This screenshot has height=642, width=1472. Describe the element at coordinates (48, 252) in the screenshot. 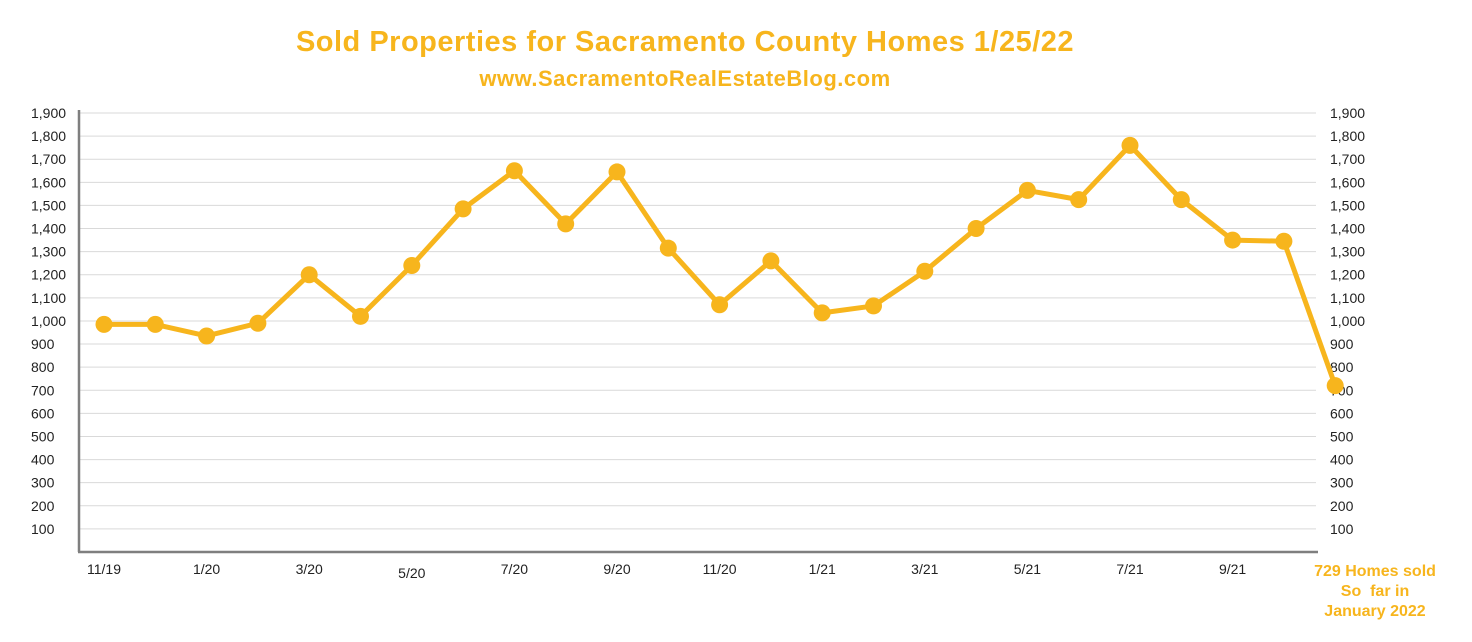

I see `y-tick-label-left: 1,300` at that location.